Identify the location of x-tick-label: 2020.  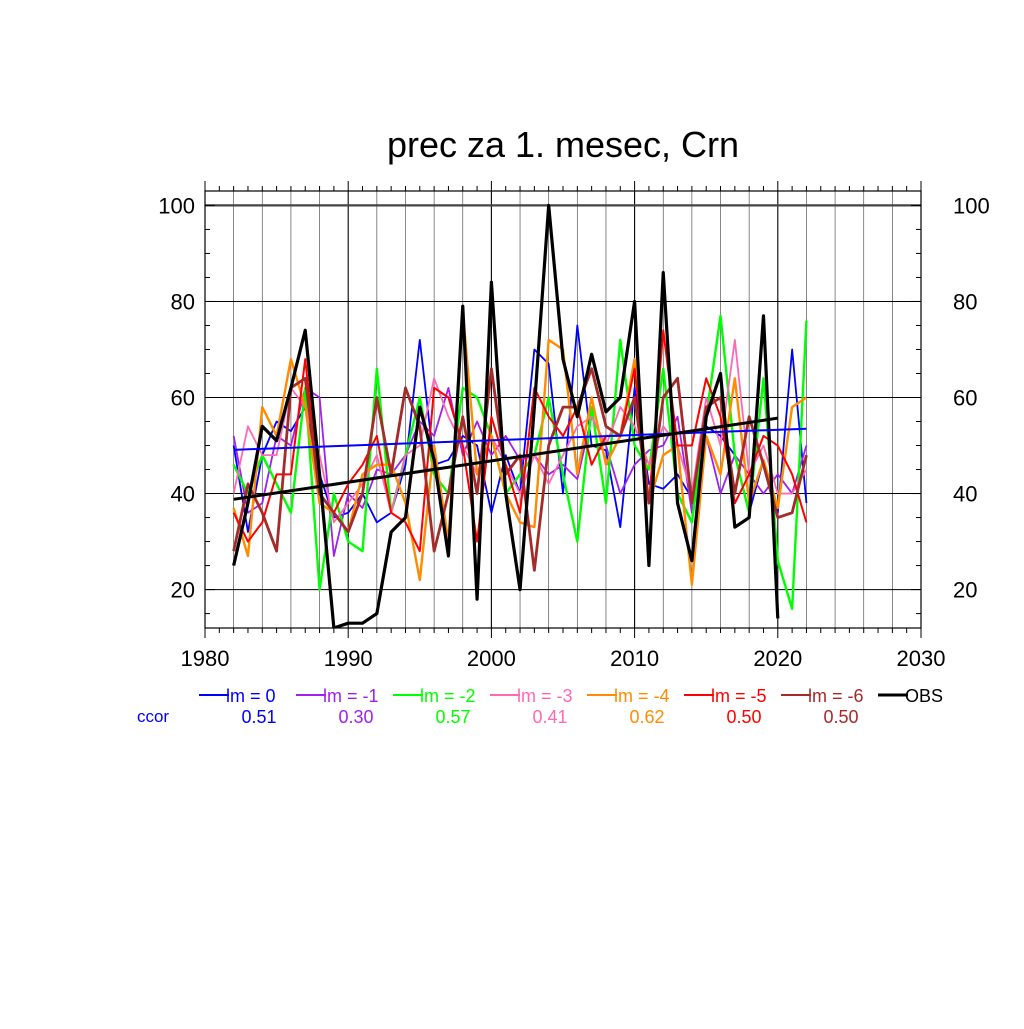
(777, 658).